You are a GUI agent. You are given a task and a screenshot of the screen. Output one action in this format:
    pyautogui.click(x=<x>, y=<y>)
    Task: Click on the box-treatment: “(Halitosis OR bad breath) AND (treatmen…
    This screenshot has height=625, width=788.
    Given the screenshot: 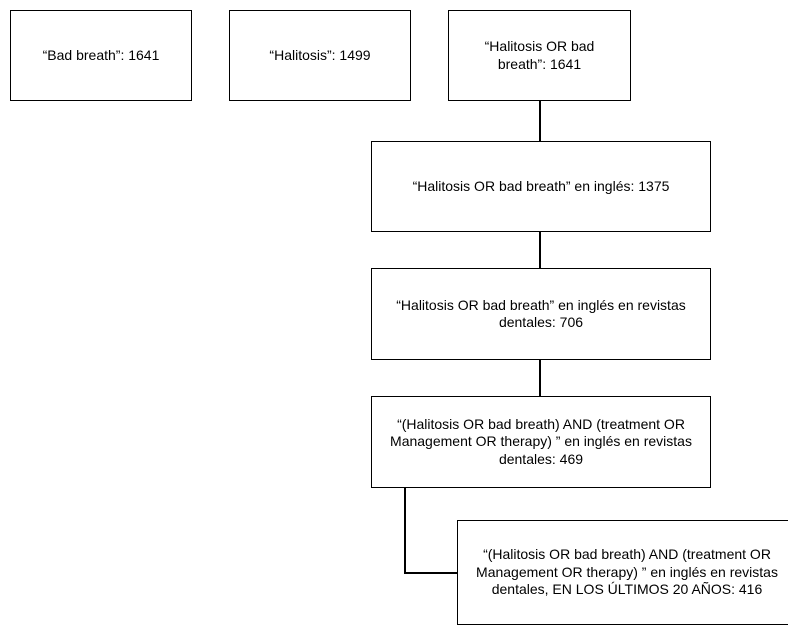 What is the action you would take?
    pyautogui.click(x=541, y=442)
    